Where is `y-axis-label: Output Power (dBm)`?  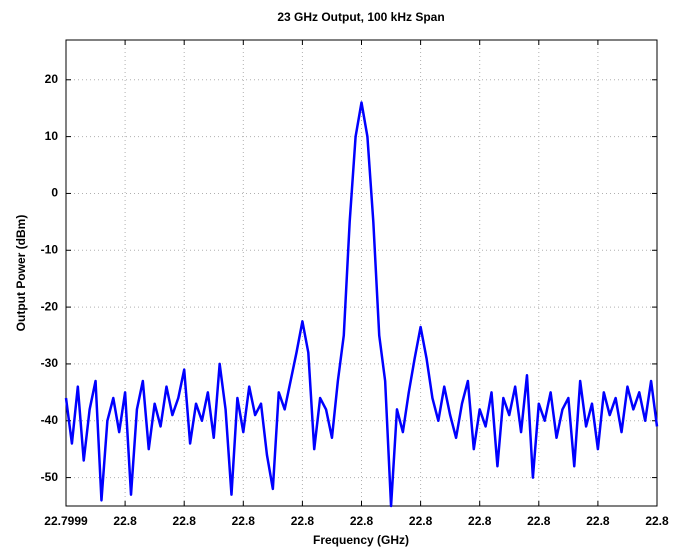 y-axis-label: Output Power (dBm) is located at coordinates (21, 273).